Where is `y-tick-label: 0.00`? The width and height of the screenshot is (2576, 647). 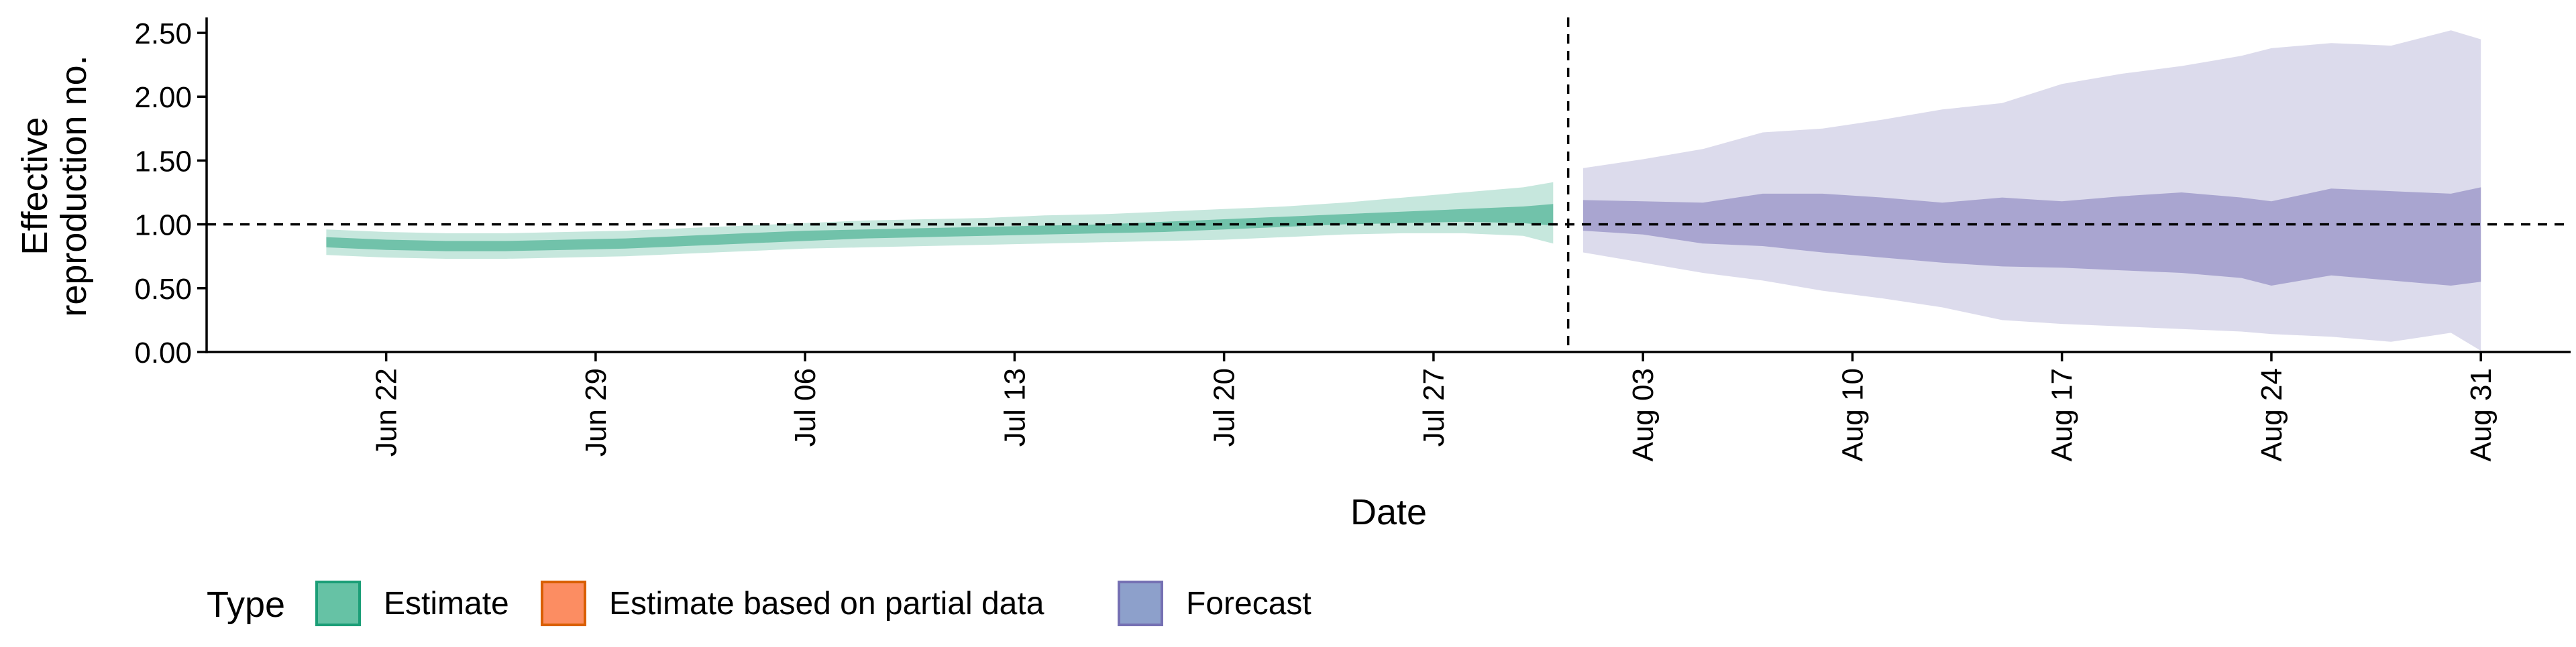 y-tick-label: 0.00 is located at coordinates (163, 353).